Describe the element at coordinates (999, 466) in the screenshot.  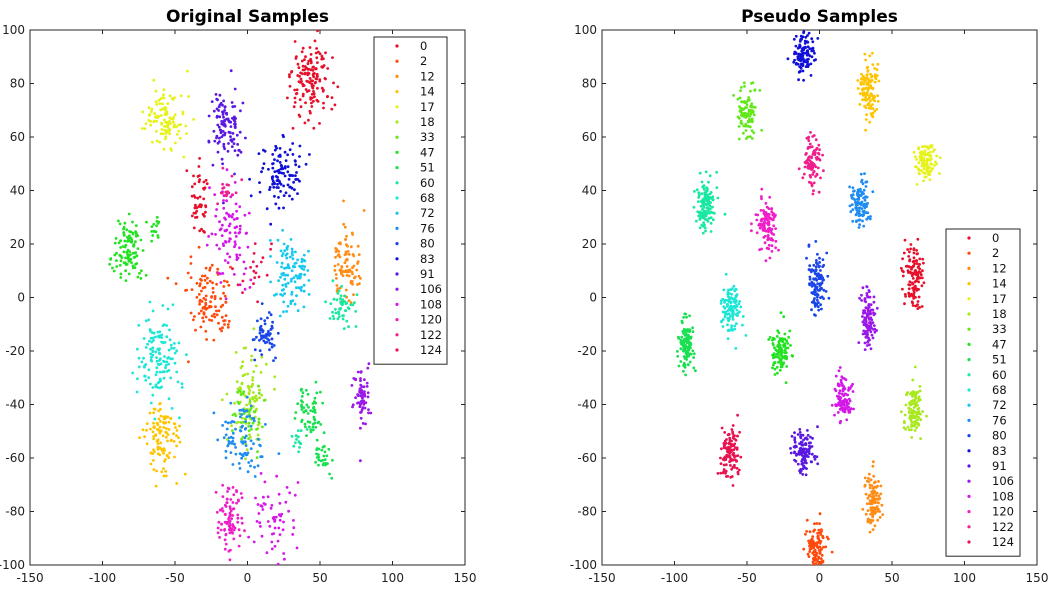
I see `legend-entry: 91` at that location.